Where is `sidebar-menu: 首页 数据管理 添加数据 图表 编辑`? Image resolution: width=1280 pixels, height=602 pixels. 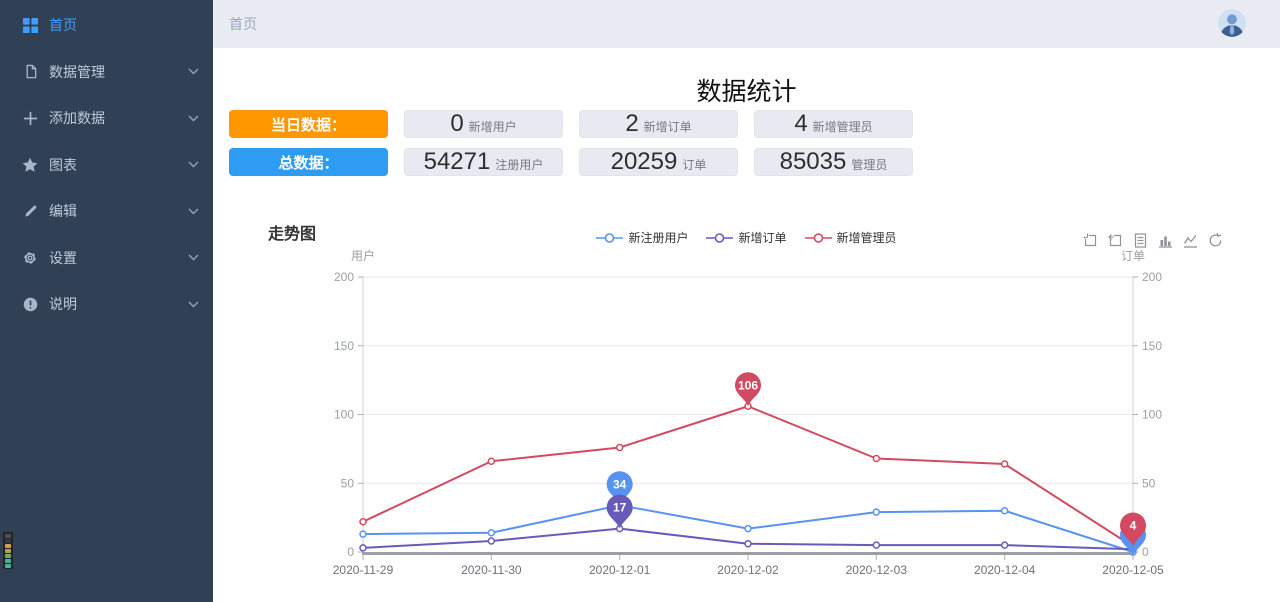
sidebar-menu: 首页 数据管理 添加数据 图表 编辑 is located at coordinates (106, 164).